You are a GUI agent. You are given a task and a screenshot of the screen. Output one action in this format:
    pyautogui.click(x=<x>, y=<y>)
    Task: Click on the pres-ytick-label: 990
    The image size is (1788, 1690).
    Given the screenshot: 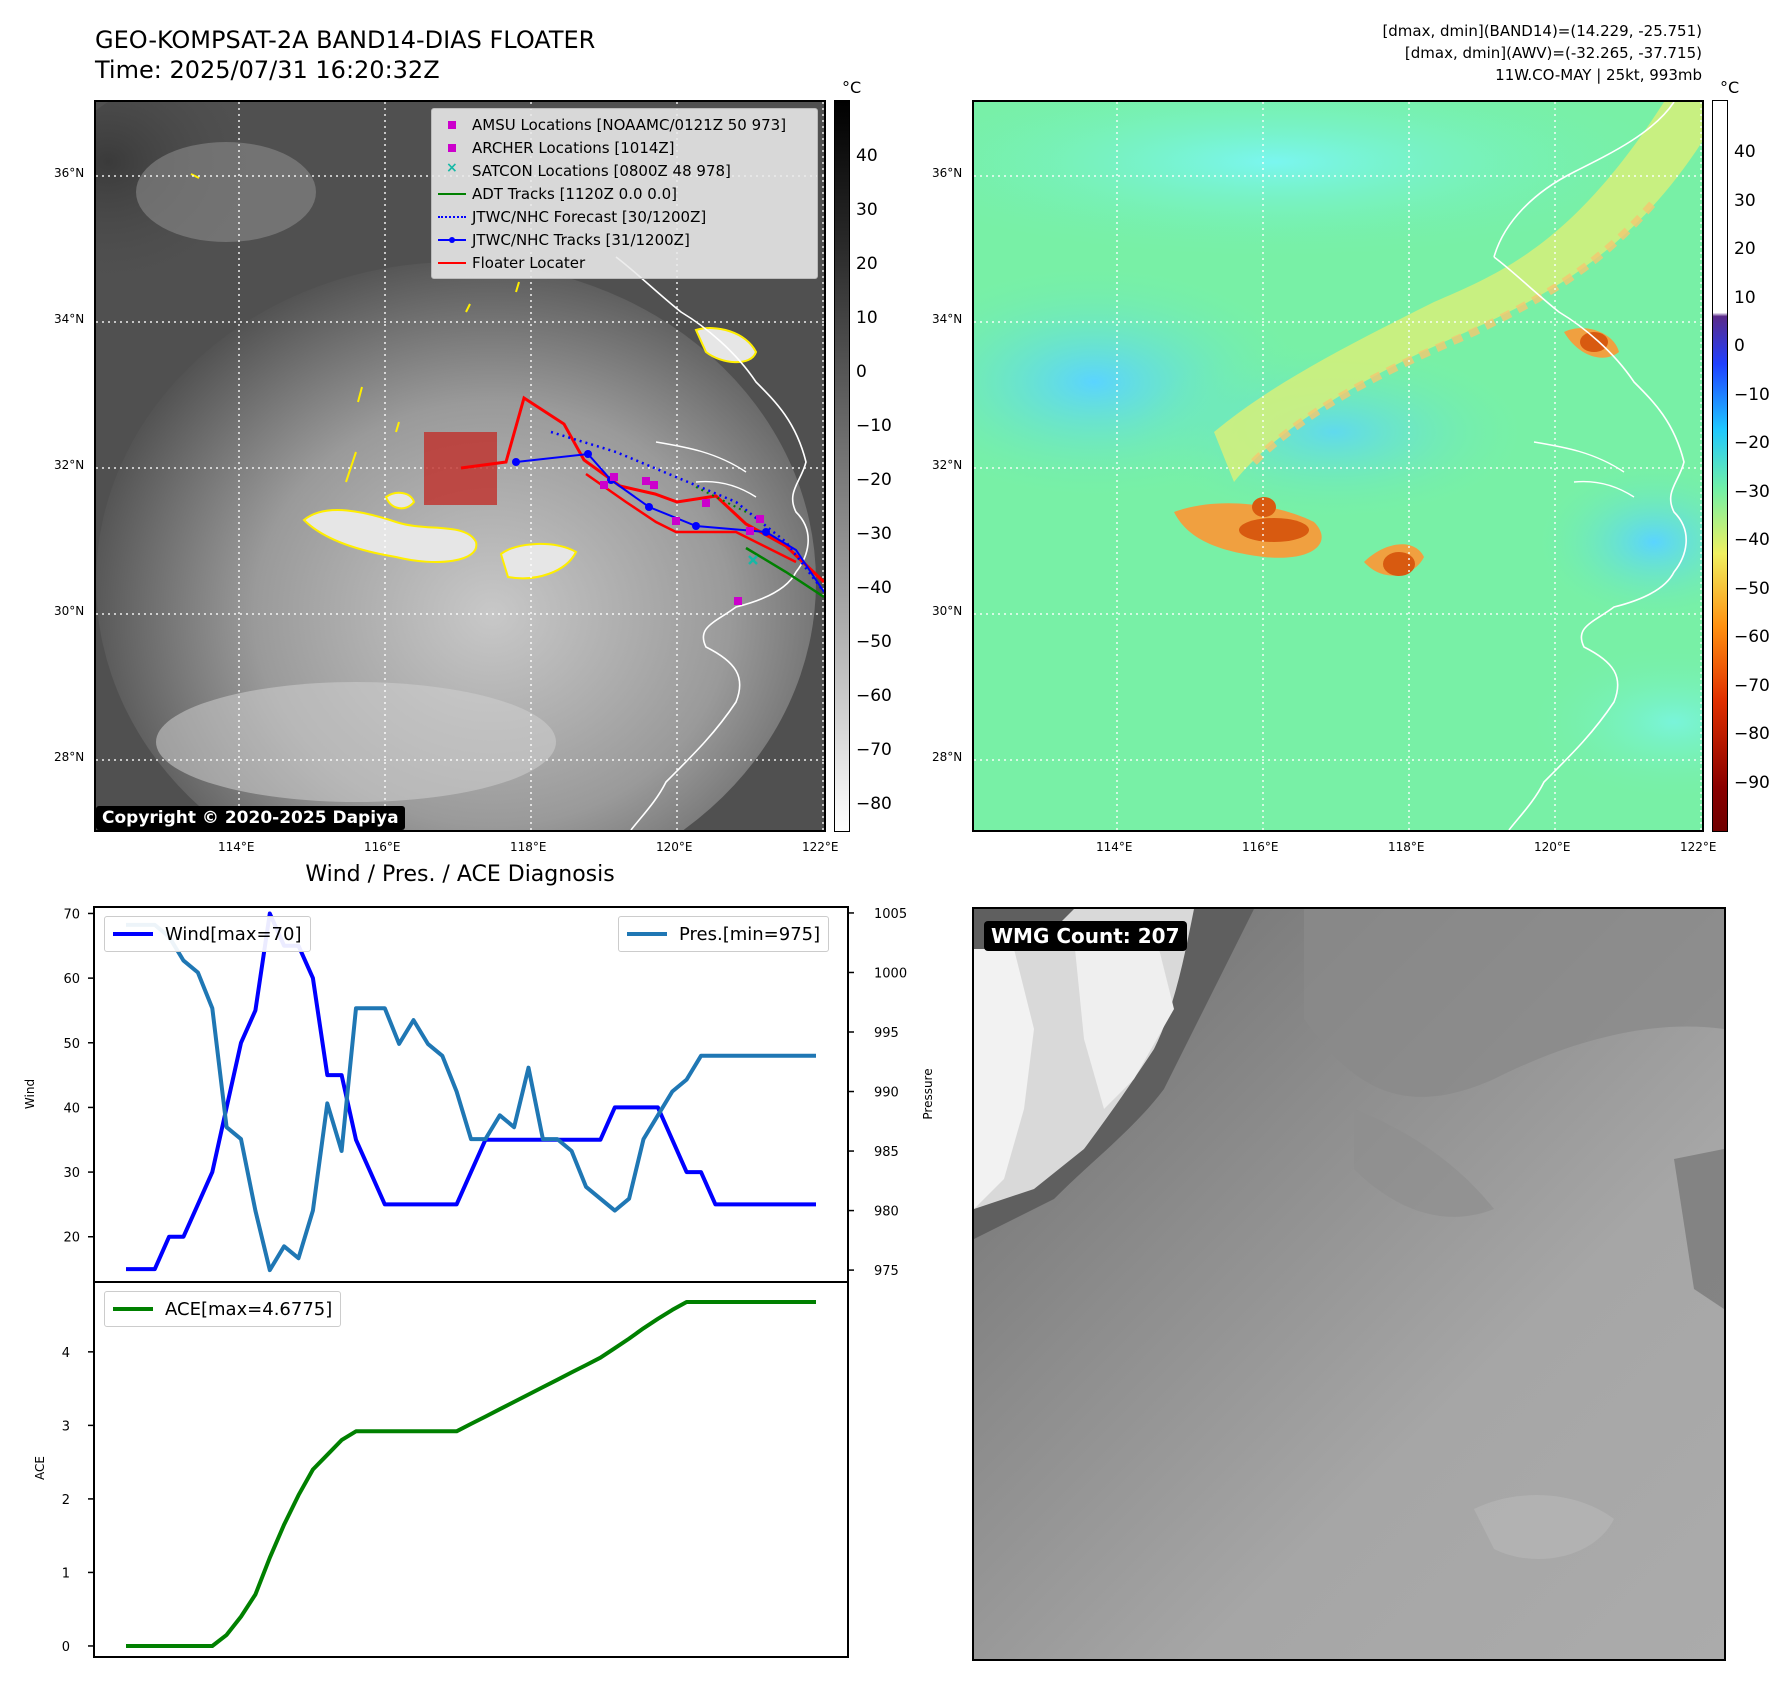 What is the action you would take?
    pyautogui.click(x=886, y=1093)
    